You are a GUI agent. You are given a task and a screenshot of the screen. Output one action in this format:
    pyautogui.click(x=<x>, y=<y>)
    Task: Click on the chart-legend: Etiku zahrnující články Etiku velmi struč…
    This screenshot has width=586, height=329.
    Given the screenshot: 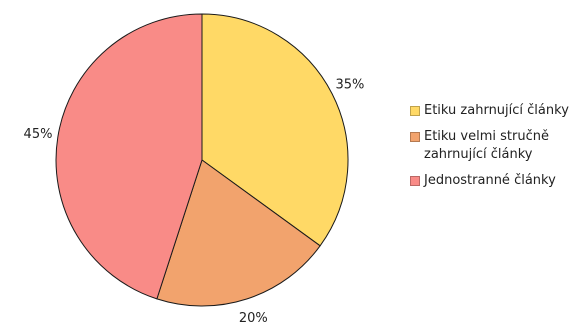 What is the action you would take?
    pyautogui.click(x=497, y=150)
    